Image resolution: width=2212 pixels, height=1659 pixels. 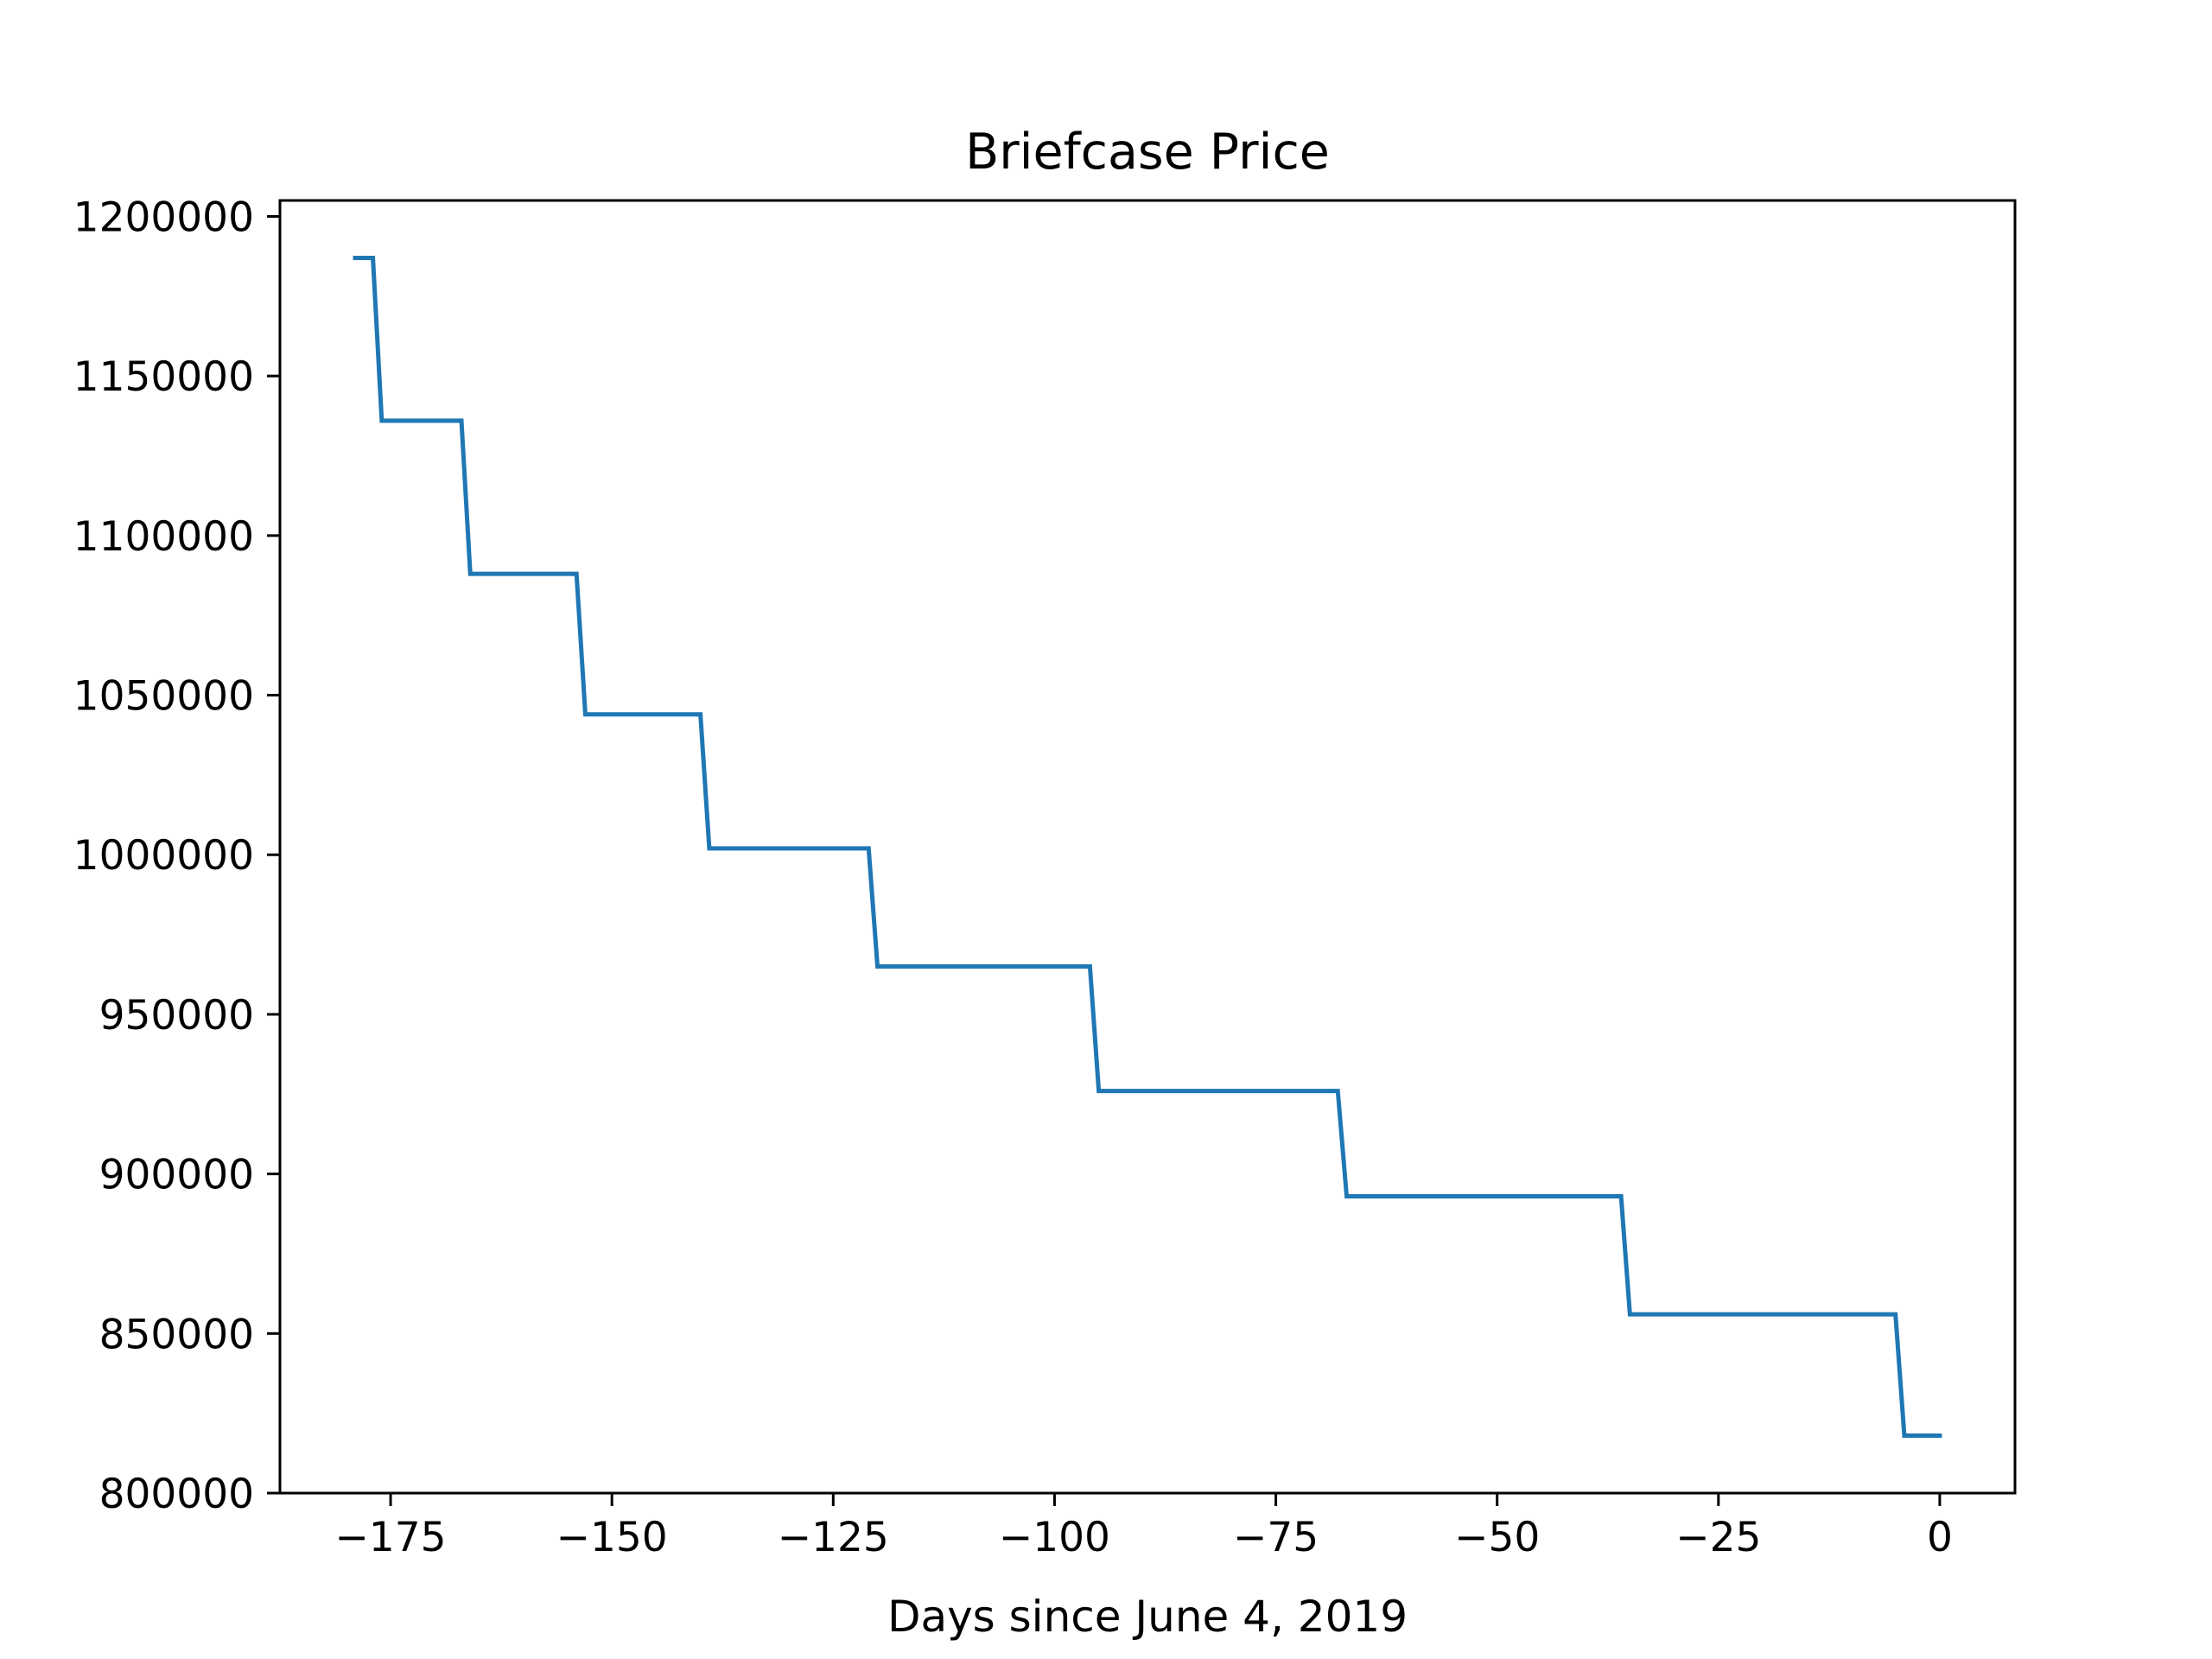 I want to click on y-tick-label: 950000, so click(x=176, y=1015).